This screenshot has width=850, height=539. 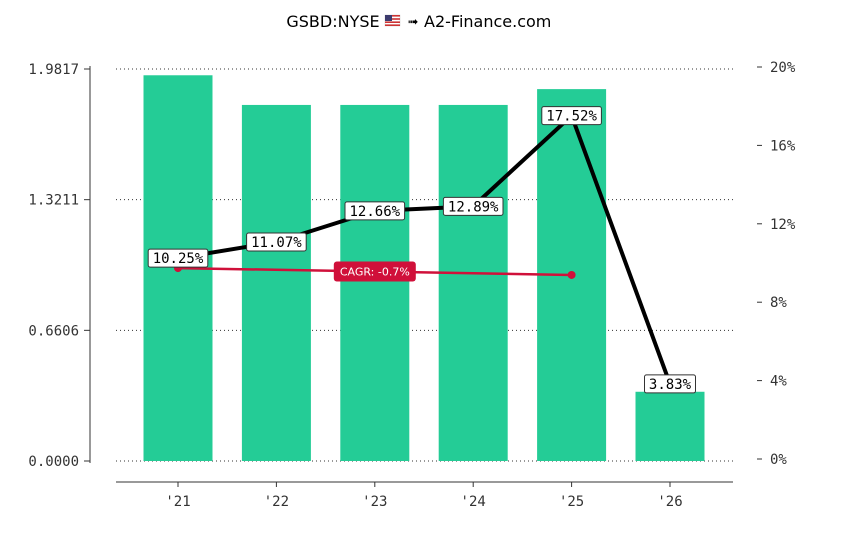 What do you see at coordinates (571, 274) in the screenshot?
I see `cagr-end-point` at bounding box center [571, 274].